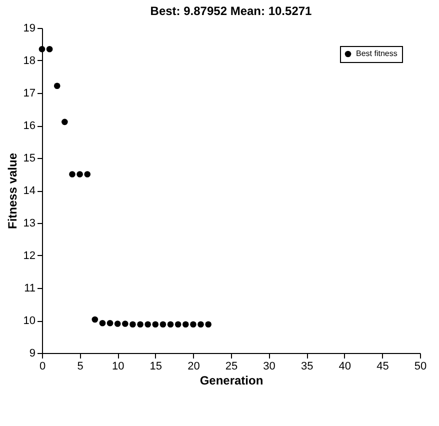 The height and width of the screenshot is (426, 439). What do you see at coordinates (382, 366) in the screenshot?
I see `x-tick-label: 45` at bounding box center [382, 366].